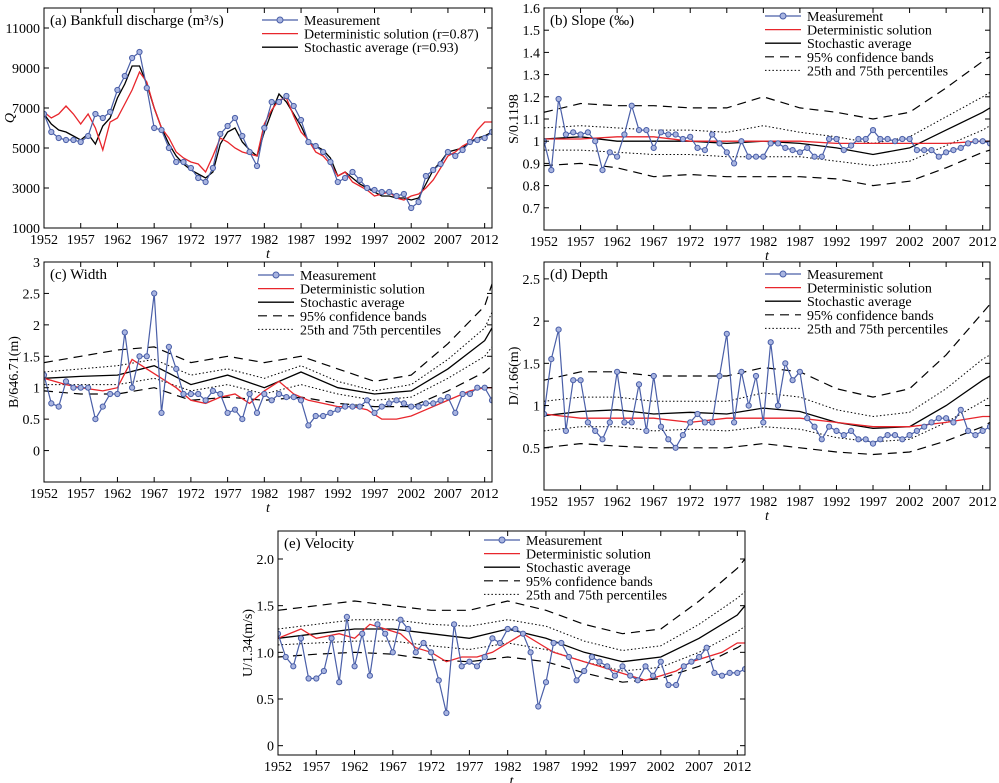  Describe the element at coordinates (44, 240) in the screenshot. I see `x-tick-label: 1952` at that location.